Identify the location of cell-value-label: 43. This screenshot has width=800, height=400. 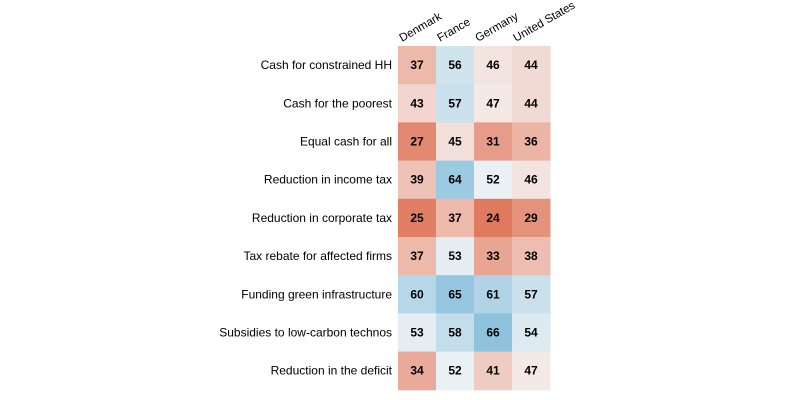
(417, 103).